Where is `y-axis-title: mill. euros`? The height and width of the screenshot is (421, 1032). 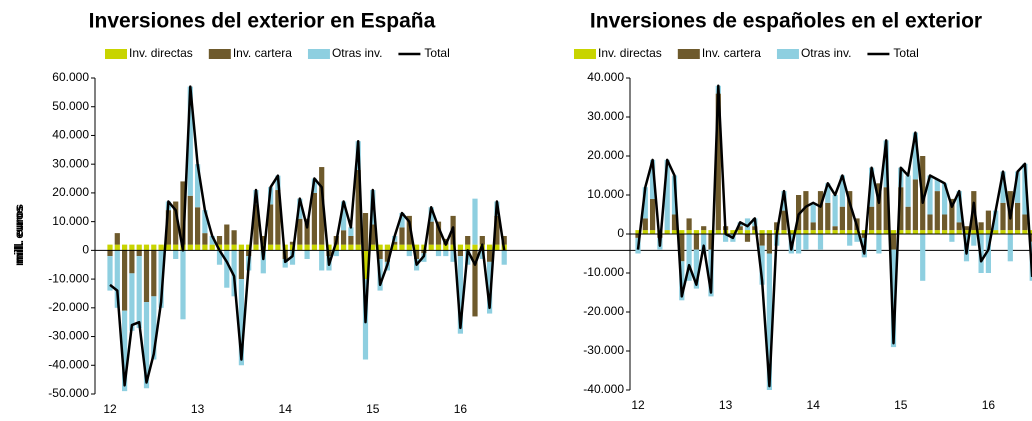
y-axis-title: mill. euros is located at coordinates (19, 234).